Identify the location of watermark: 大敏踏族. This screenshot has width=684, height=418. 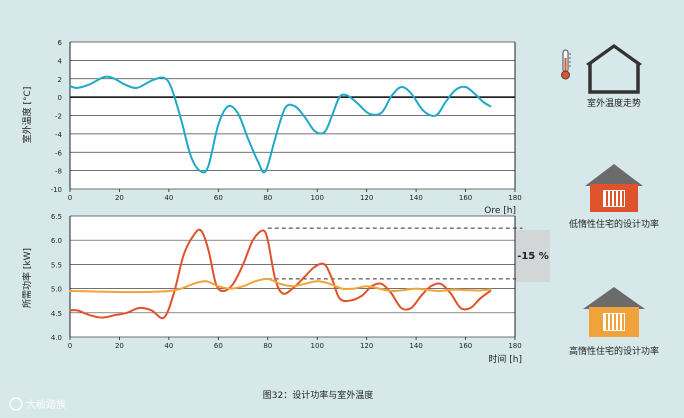
(37, 404).